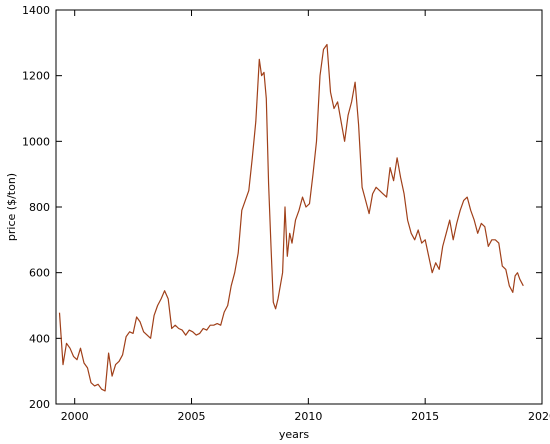 Image resolution: width=550 pixels, height=444 pixels. Describe the element at coordinates (39, 338) in the screenshot. I see `y-tick-label: 400` at that location.